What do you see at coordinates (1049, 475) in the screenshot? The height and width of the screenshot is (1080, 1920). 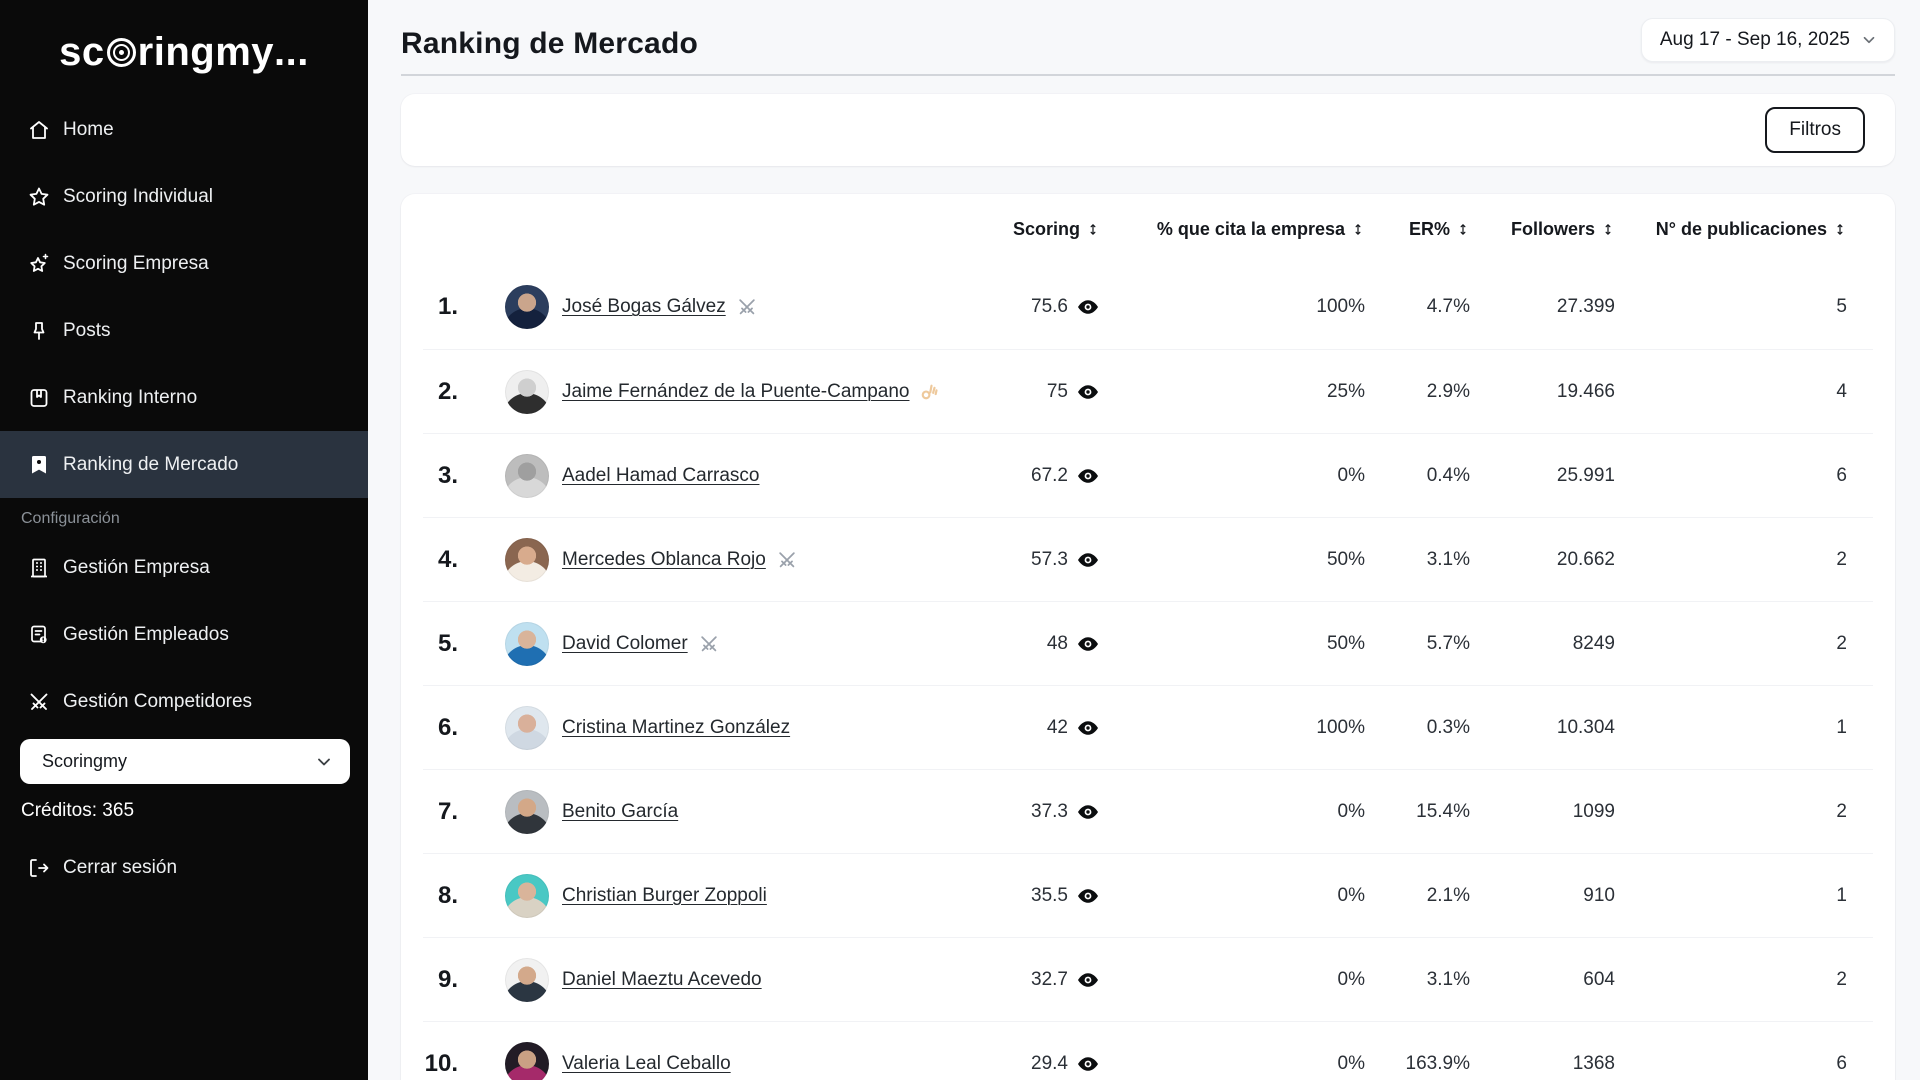 I see `scoring-value: 67.2` at bounding box center [1049, 475].